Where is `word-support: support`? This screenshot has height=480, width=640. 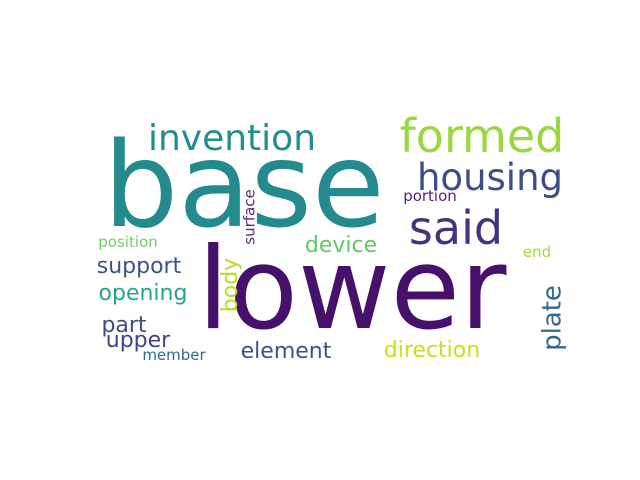 word-support: support is located at coordinates (139, 266).